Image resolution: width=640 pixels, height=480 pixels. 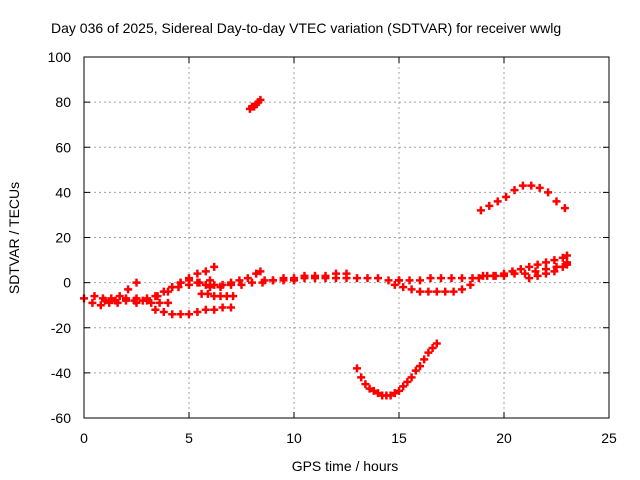 I want to click on series-arc-e, so click(x=193, y=311).